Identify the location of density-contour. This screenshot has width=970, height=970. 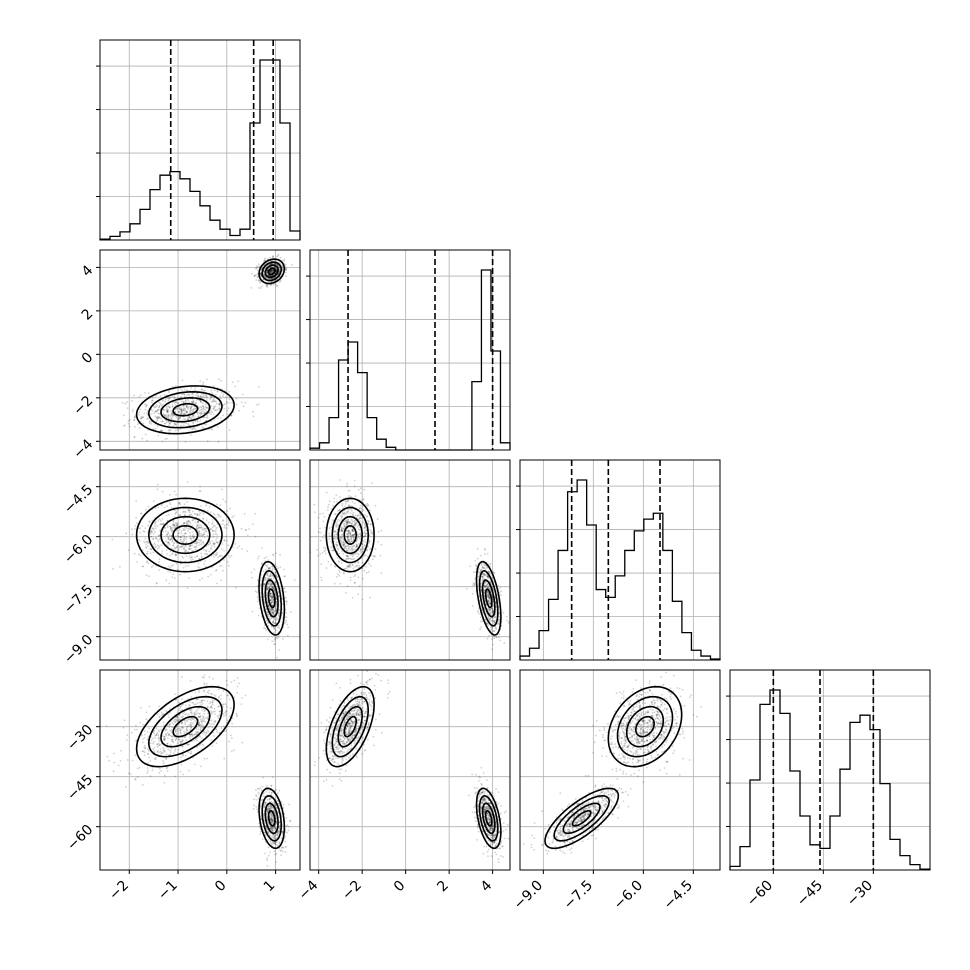
(185, 535).